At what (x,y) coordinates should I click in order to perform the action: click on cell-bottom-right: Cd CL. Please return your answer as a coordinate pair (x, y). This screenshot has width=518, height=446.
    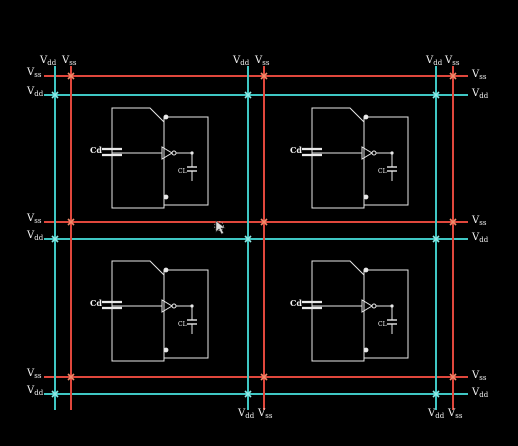
    Looking at the image, I should click on (349, 311).